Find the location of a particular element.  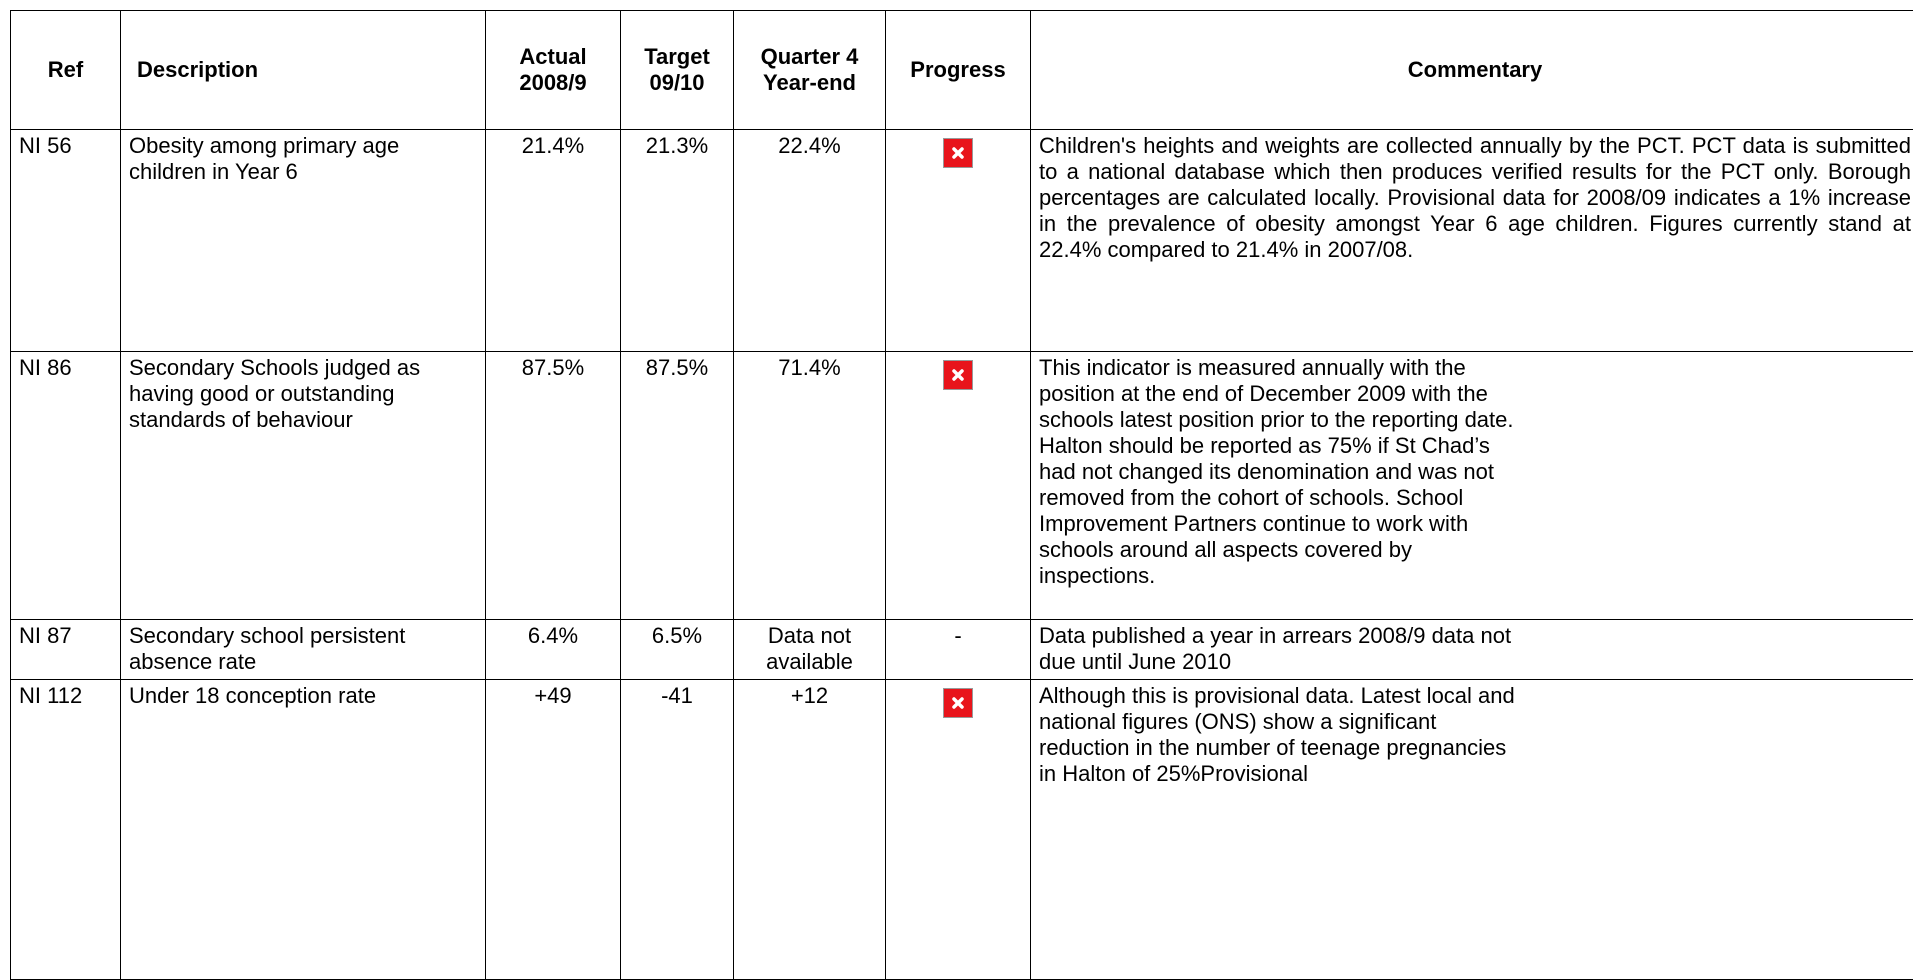

header-cell: Progress is located at coordinates (958, 70).